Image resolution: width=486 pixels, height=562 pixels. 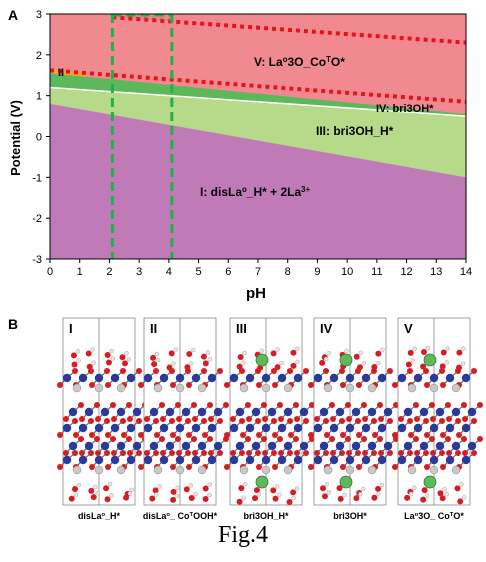 What do you see at coordinates (353, 419) in the screenshot?
I see `structure-panel-iv: IV bri3OH*` at bounding box center [353, 419].